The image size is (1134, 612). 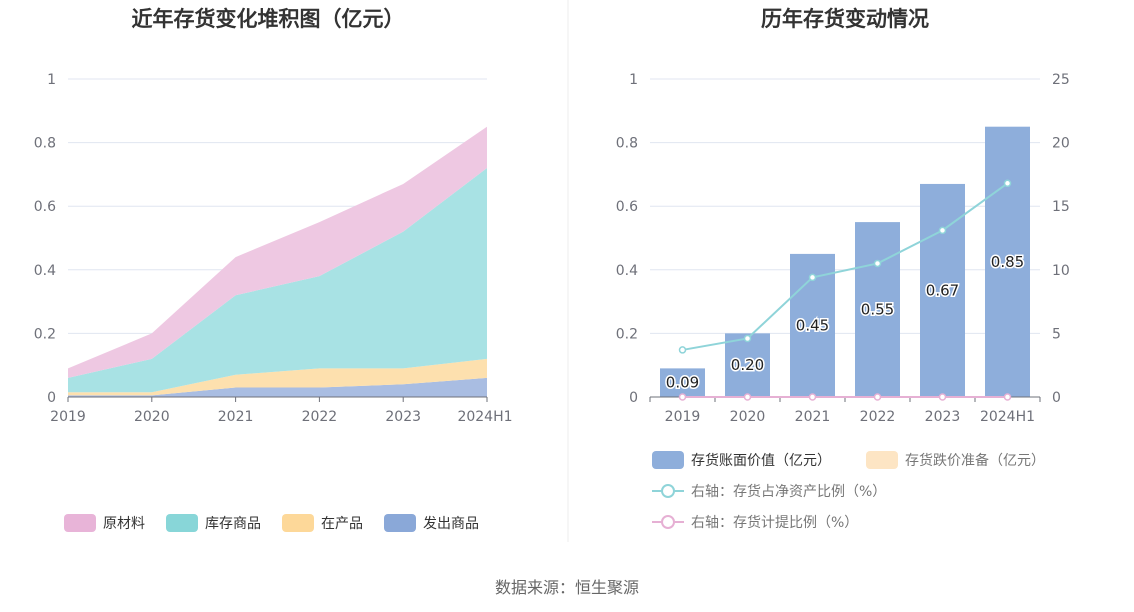 What do you see at coordinates (403, 417) in the screenshot?
I see `left-x-tick-label: 2023` at bounding box center [403, 417].